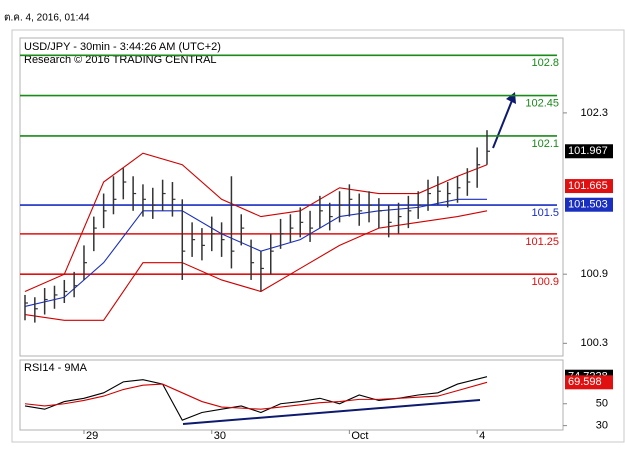  I want to click on y-tick-label: 100.9, so click(594, 274).